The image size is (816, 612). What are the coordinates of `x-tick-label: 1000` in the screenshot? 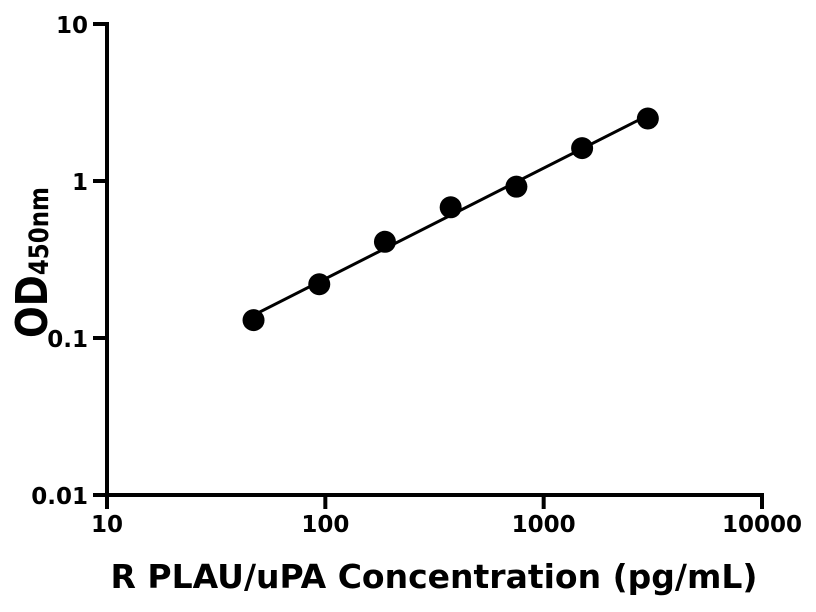 It's located at (544, 525).